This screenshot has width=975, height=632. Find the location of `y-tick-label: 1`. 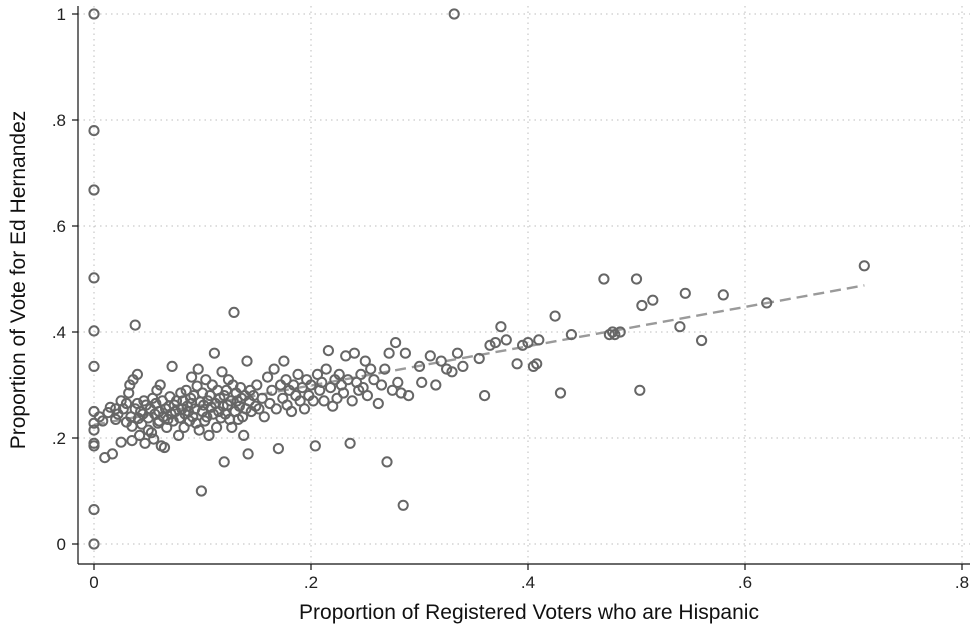

y-tick-label: 1 is located at coordinates (61, 14).